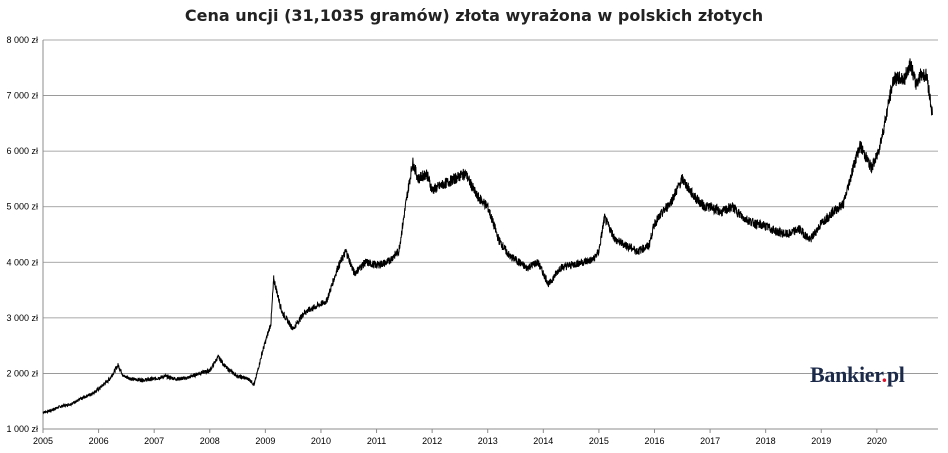 The height and width of the screenshot is (453, 948). Describe the element at coordinates (766, 441) in the screenshot. I see `x-tick-label: 2018` at that location.